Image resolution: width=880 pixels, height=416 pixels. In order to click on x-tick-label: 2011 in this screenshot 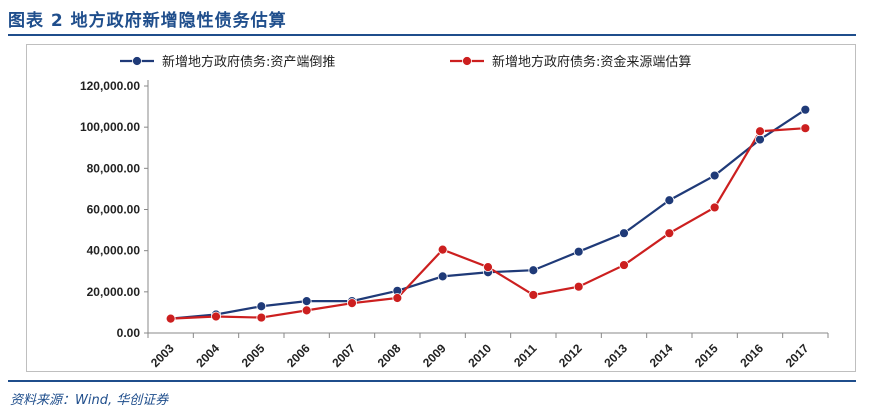, I will do `click(525, 355)`.